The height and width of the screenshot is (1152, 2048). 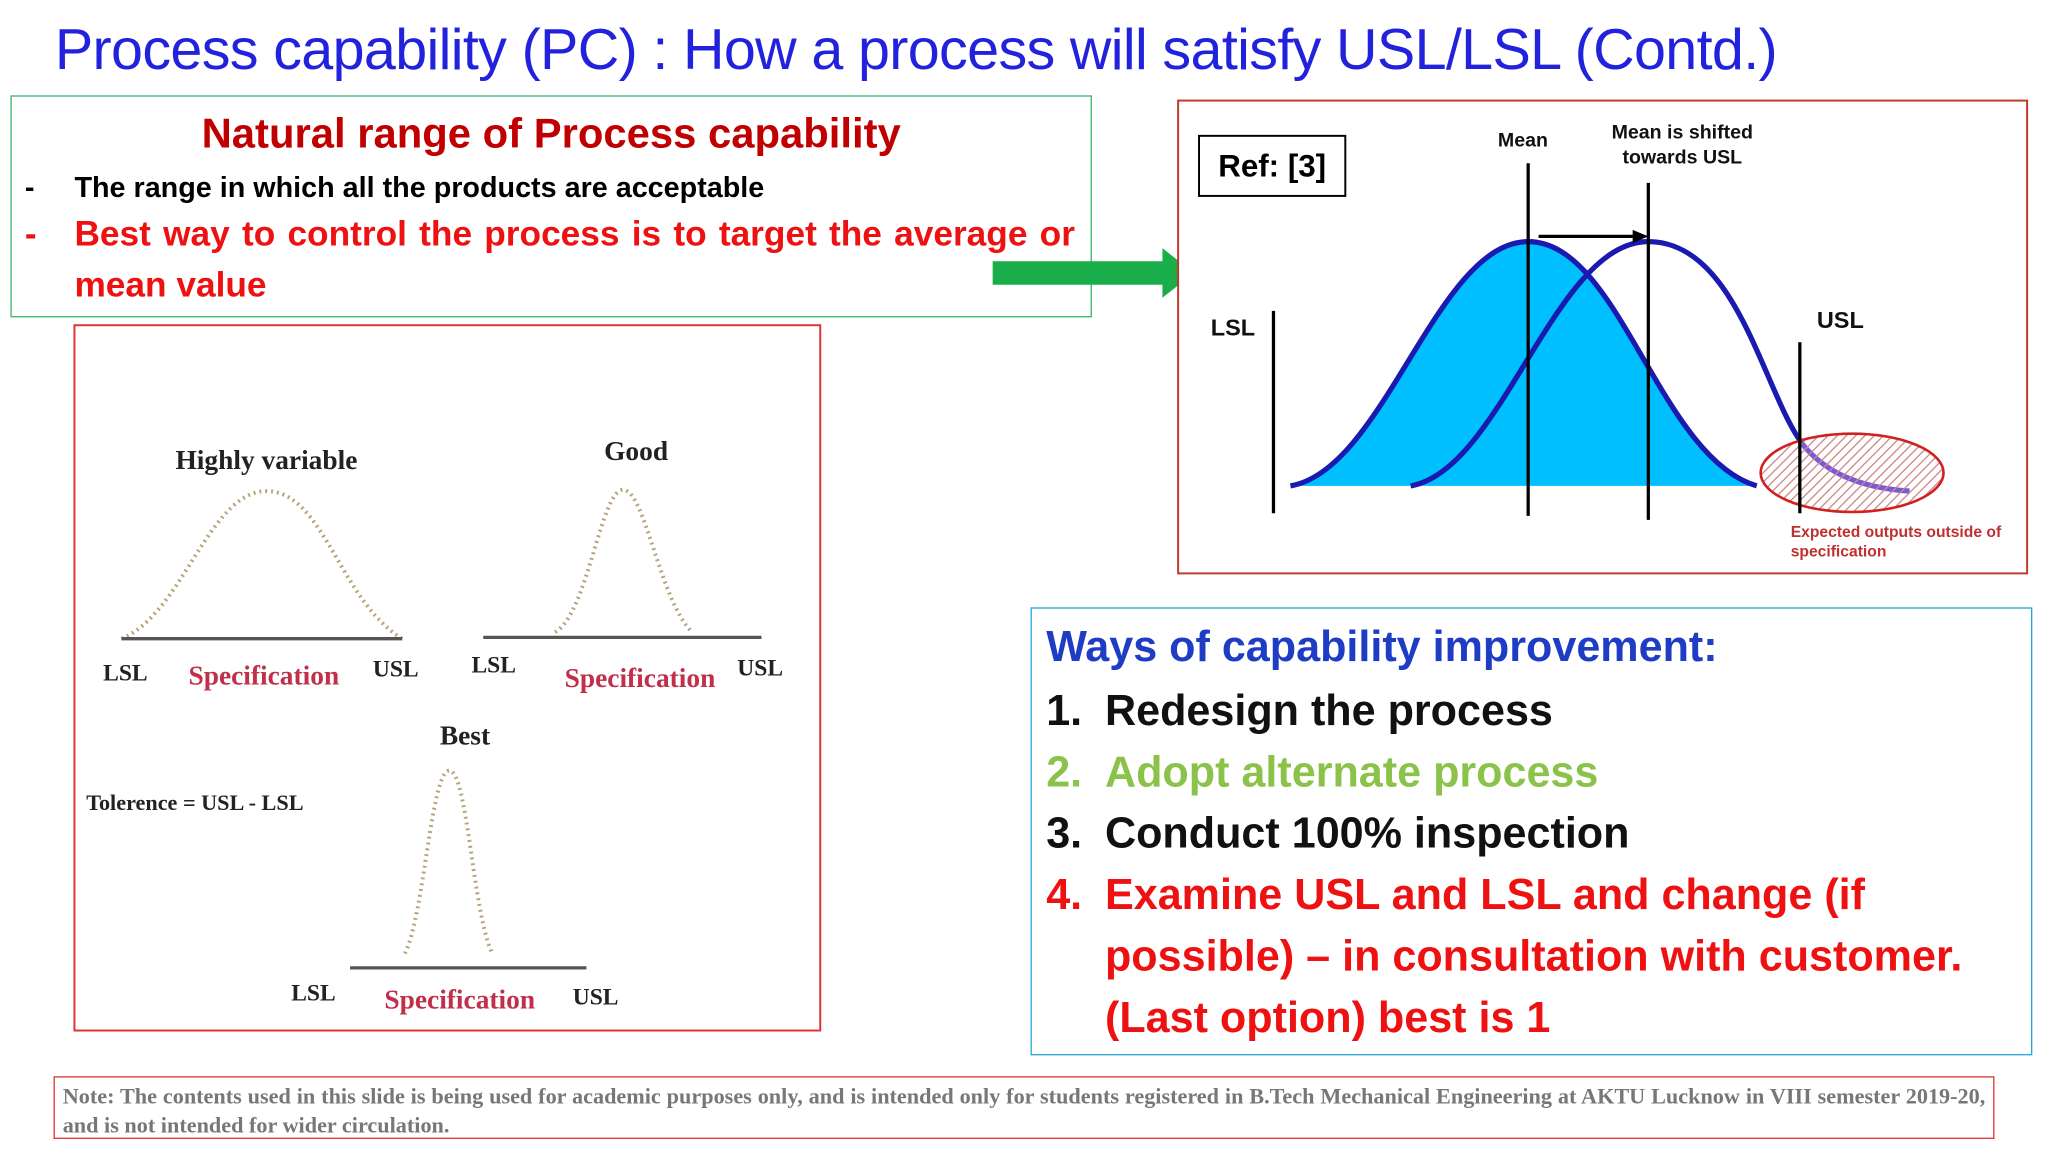 I want to click on item-line: (Last option) best is 1, so click(x=1327, y=1016).